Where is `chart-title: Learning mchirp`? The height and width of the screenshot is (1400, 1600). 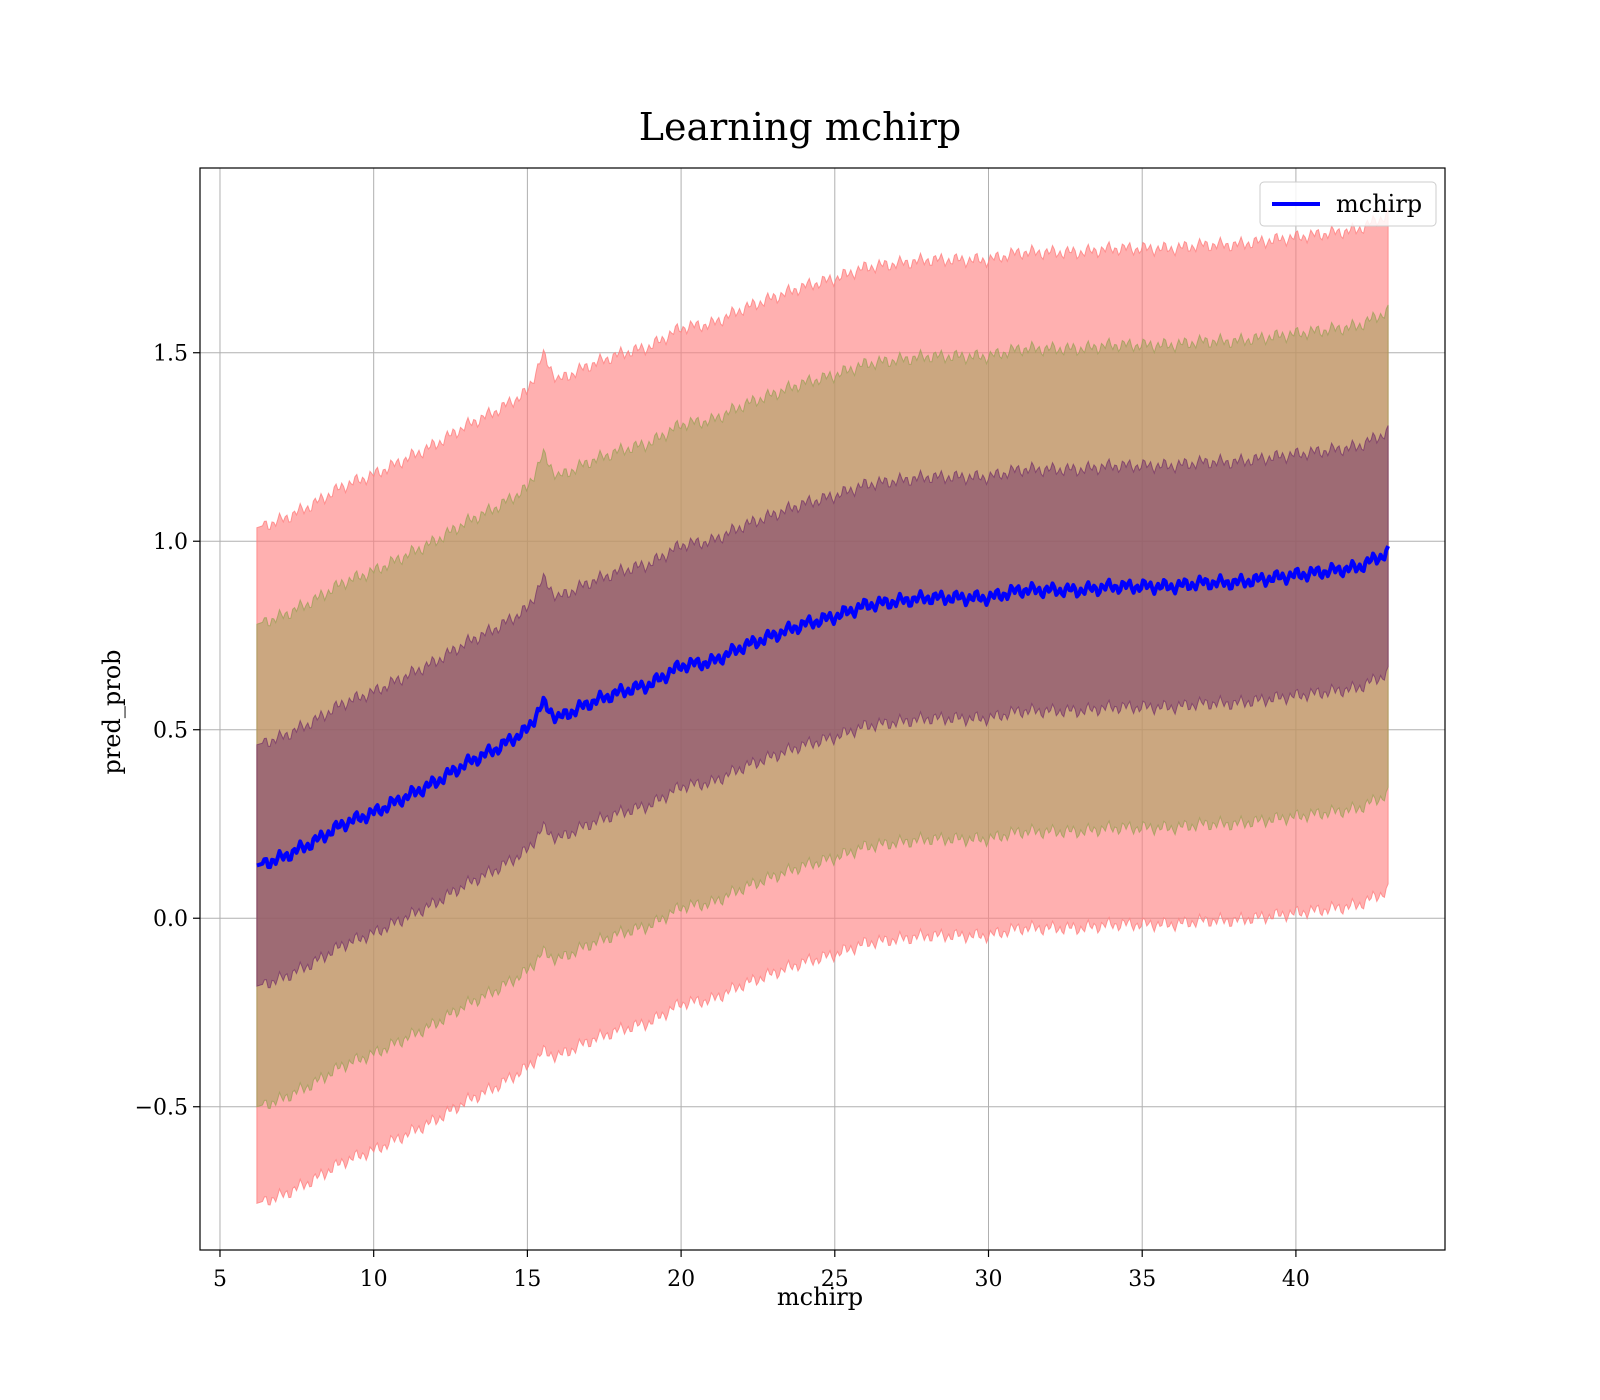
chart-title: Learning mchirp is located at coordinates (800, 127).